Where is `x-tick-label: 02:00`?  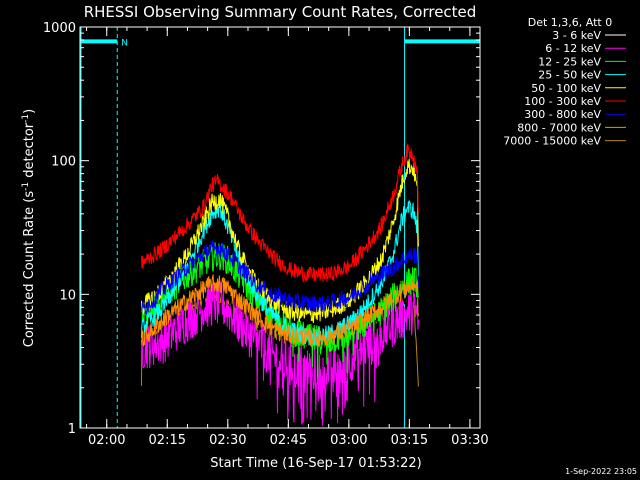
x-tick-label: 02:00 is located at coordinates (106, 440).